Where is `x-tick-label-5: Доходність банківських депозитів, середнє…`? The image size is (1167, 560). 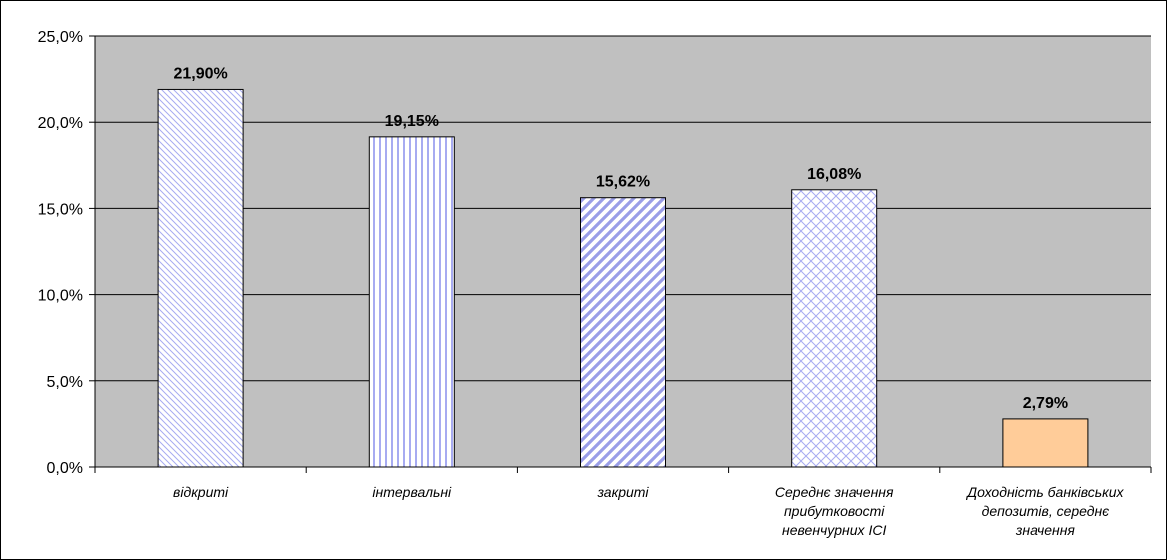
x-tick-label-5: Доходність банківських депозитів, середнє… is located at coordinates (1044, 511).